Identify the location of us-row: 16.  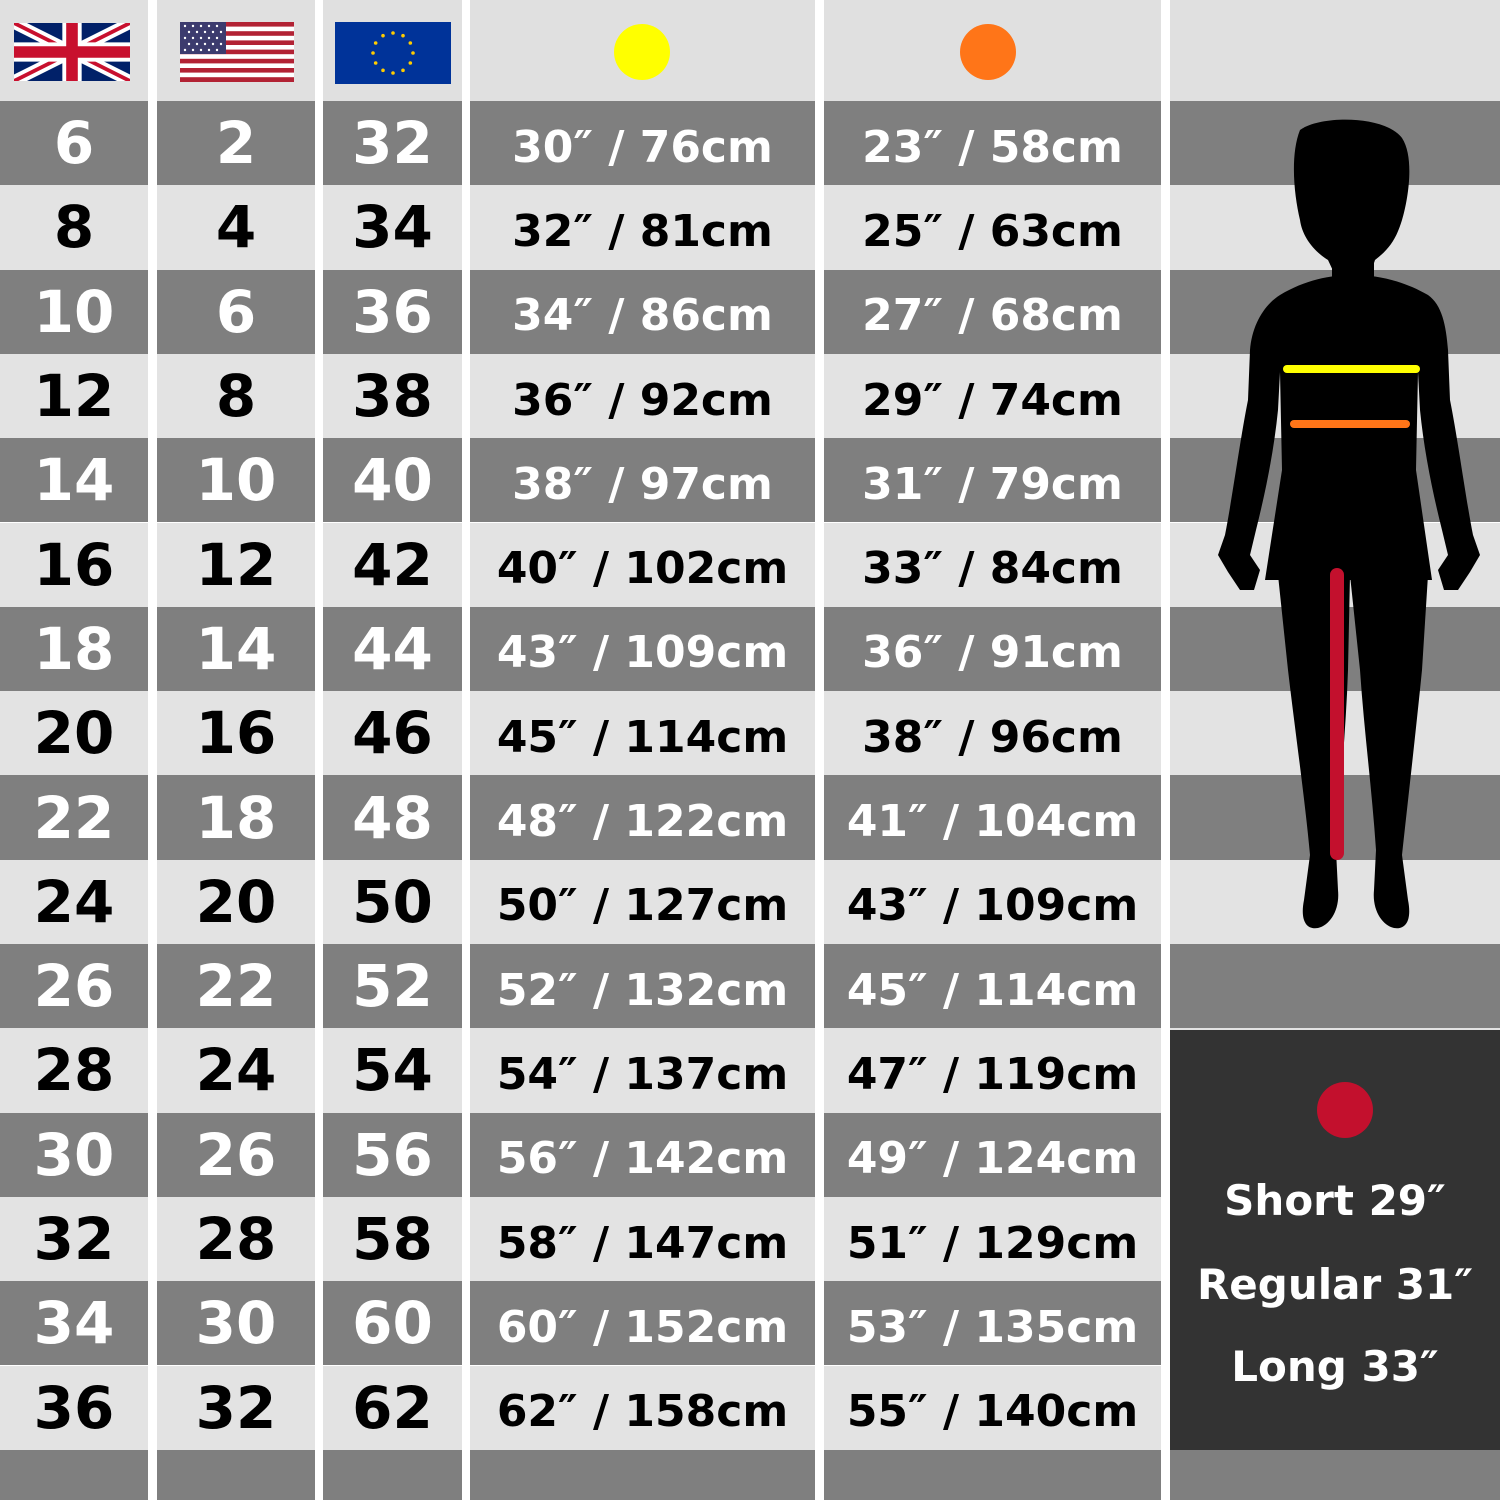
(236, 733).